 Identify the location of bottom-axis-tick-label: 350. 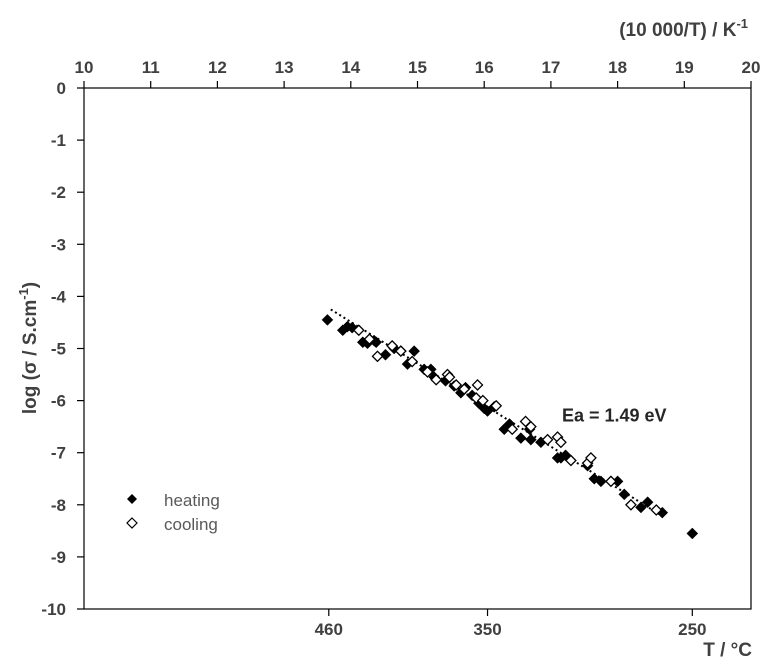
(487, 629).